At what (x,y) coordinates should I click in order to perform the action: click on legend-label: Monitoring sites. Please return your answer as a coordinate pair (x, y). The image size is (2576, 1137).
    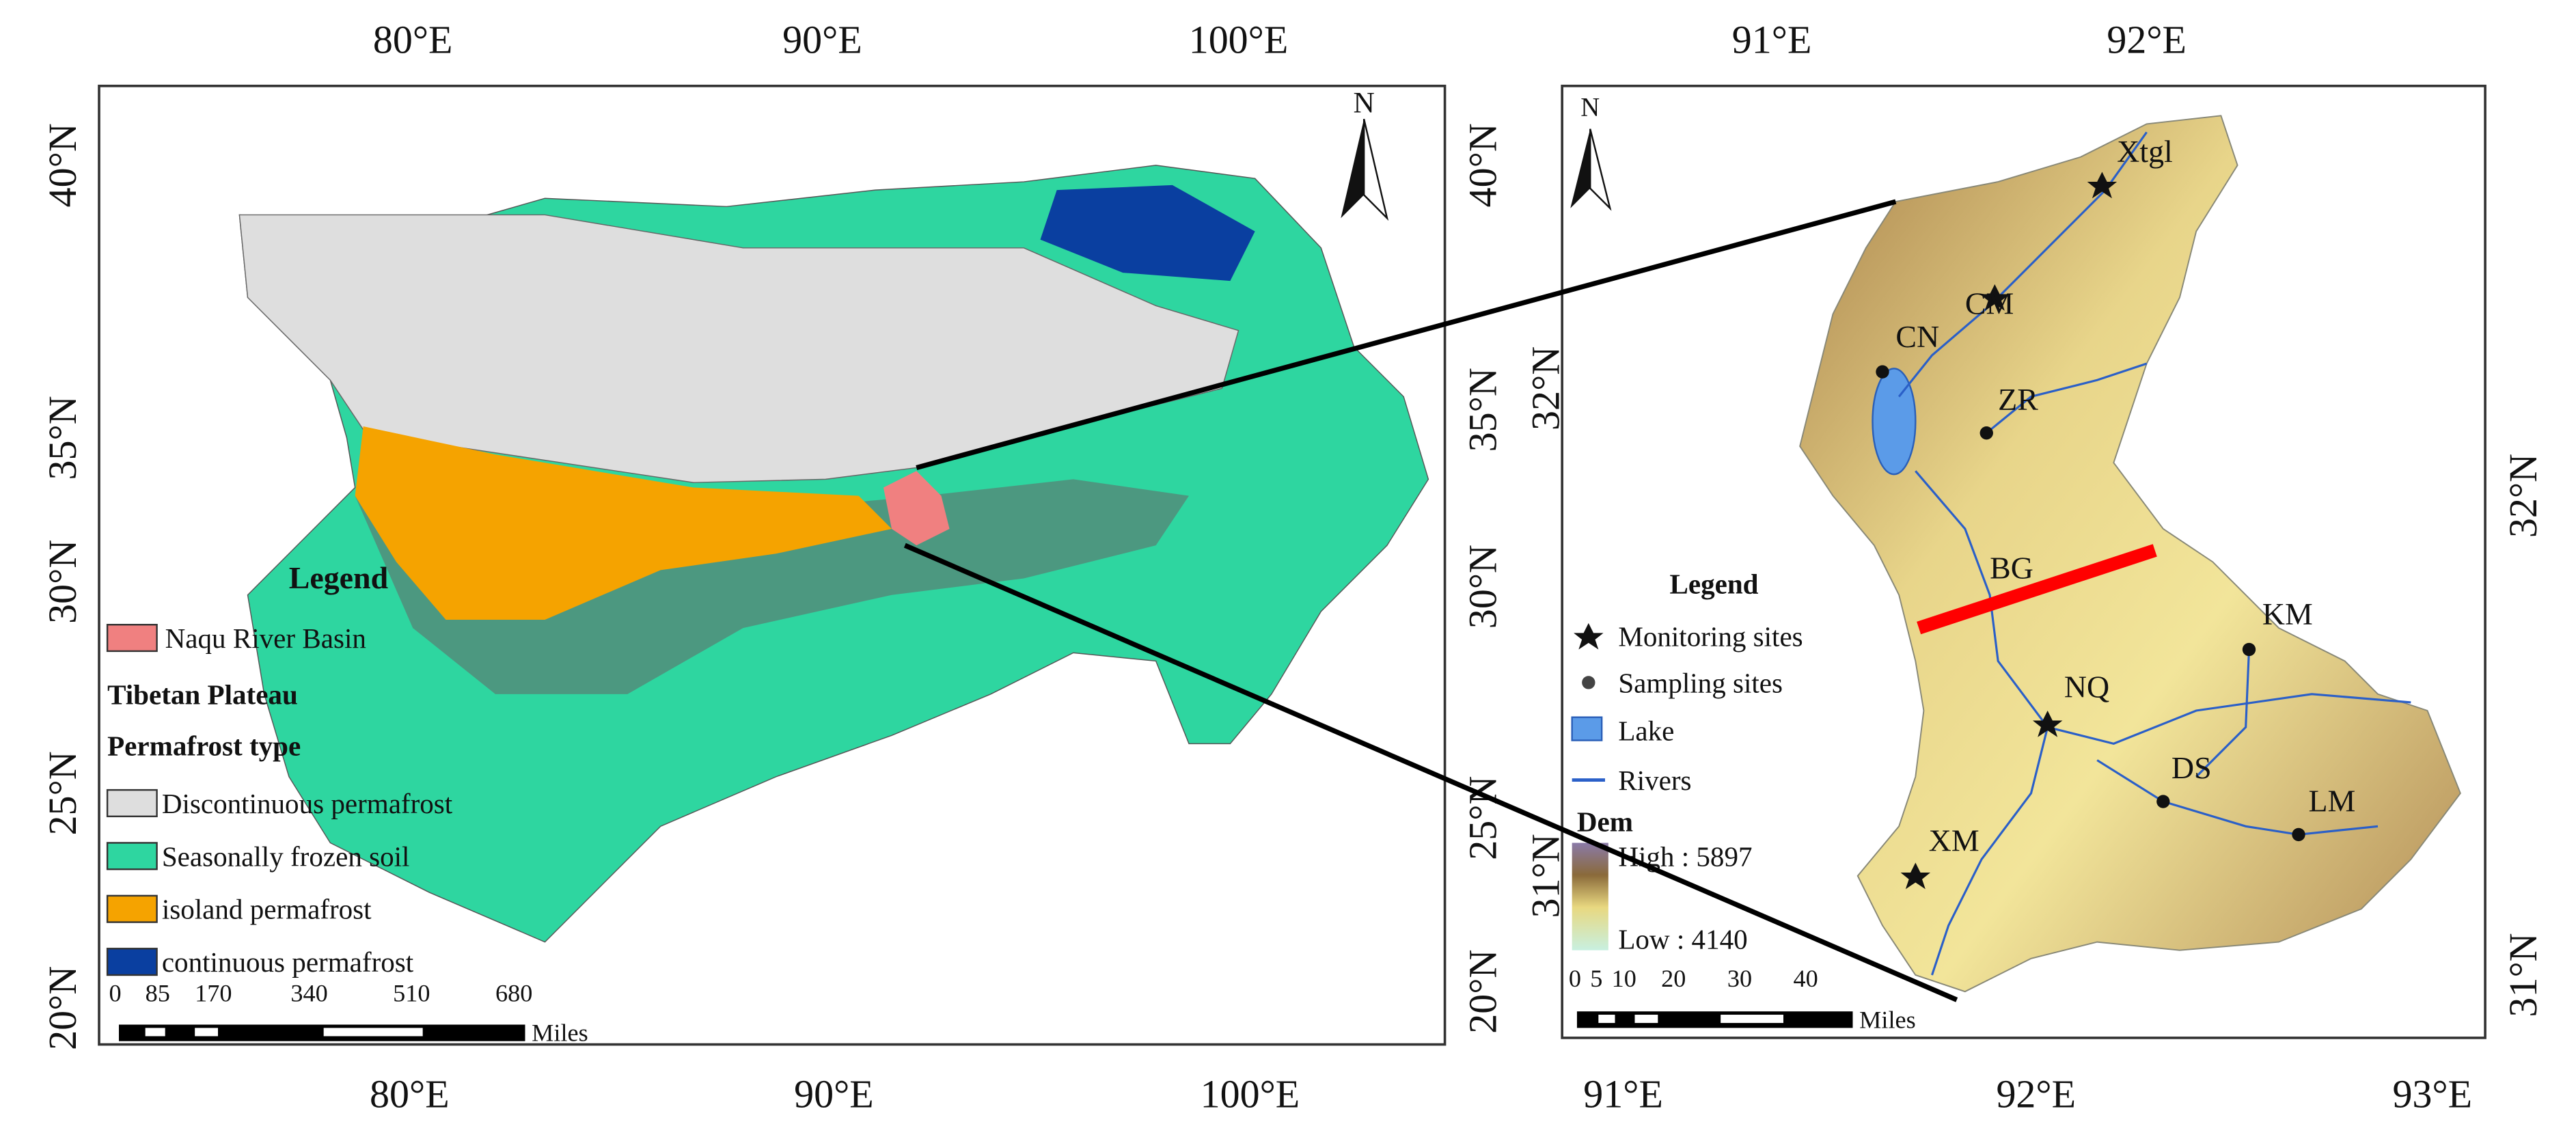
    Looking at the image, I should click on (1710, 637).